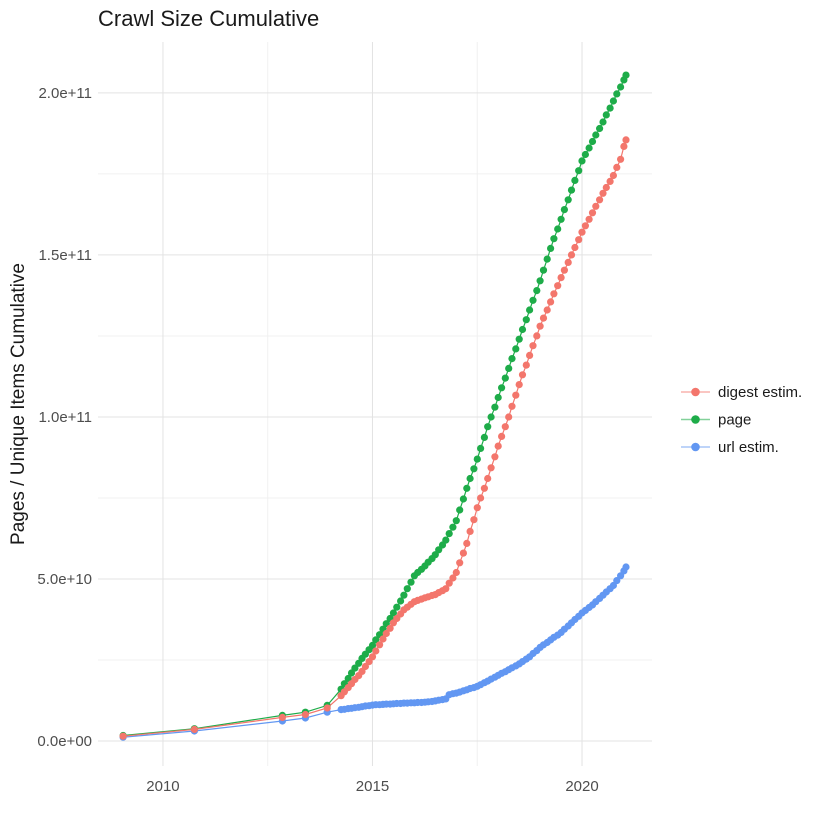 This screenshot has width=826, height=827. I want to click on y-tick-label: 0.0e+00, so click(64, 741).